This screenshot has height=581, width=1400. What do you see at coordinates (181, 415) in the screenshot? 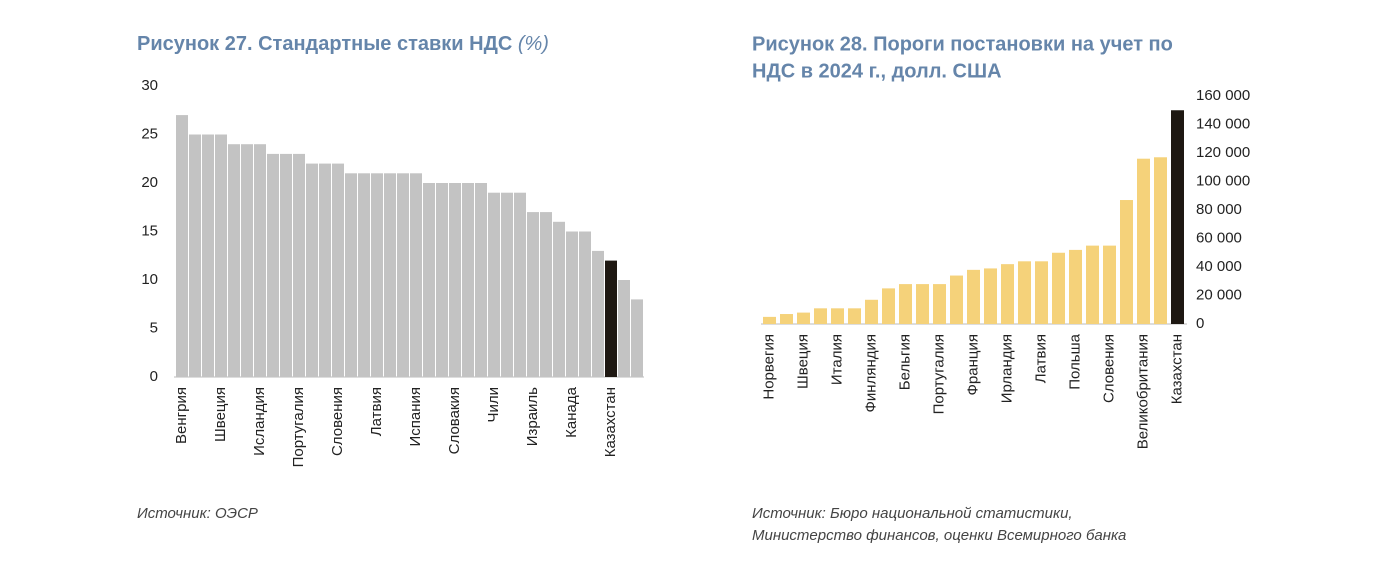
I see `x-tick-label: Венгрия` at bounding box center [181, 415].